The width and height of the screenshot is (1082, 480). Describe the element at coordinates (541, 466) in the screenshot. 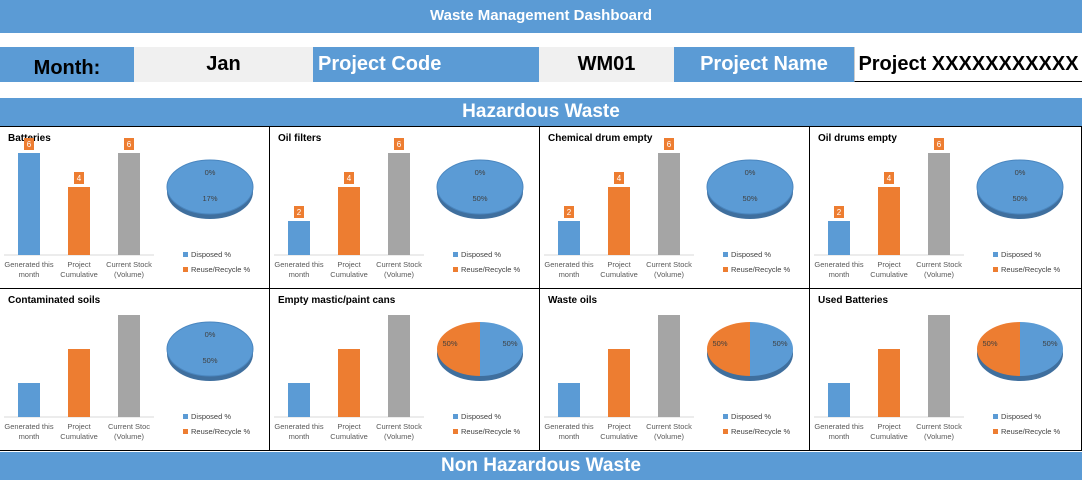

I see `non-hazardous-waste-heading: Non Hazardous Waste` at that location.